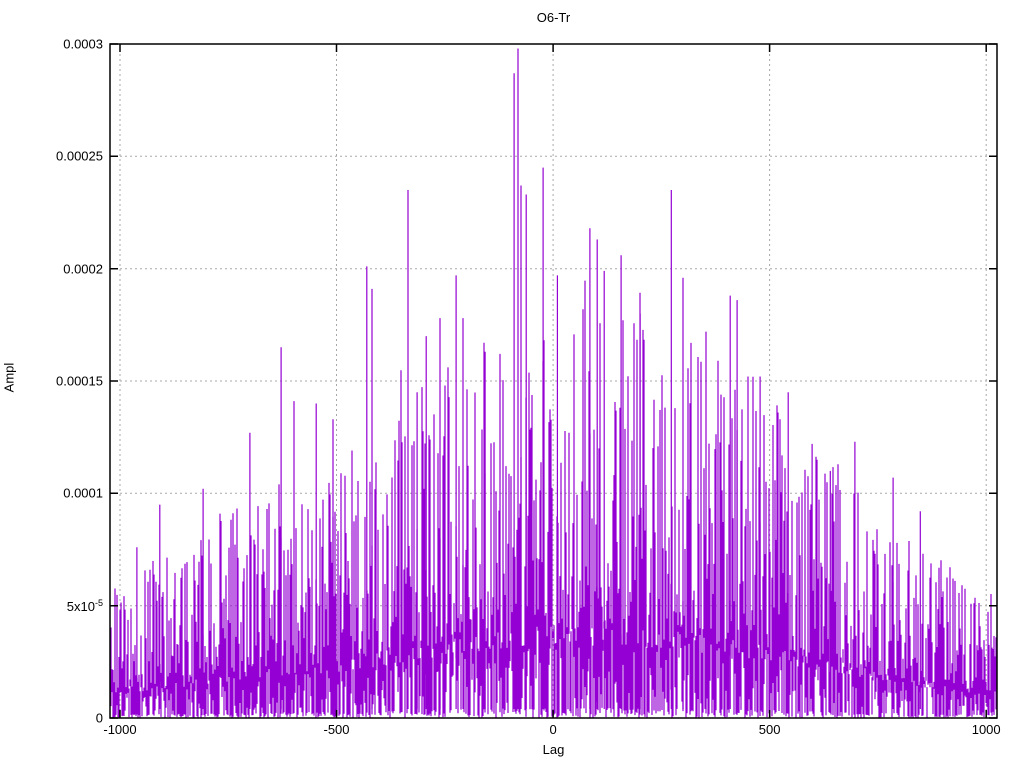 The height and width of the screenshot is (768, 1024). I want to click on x-tick-label: 0, so click(553, 729).